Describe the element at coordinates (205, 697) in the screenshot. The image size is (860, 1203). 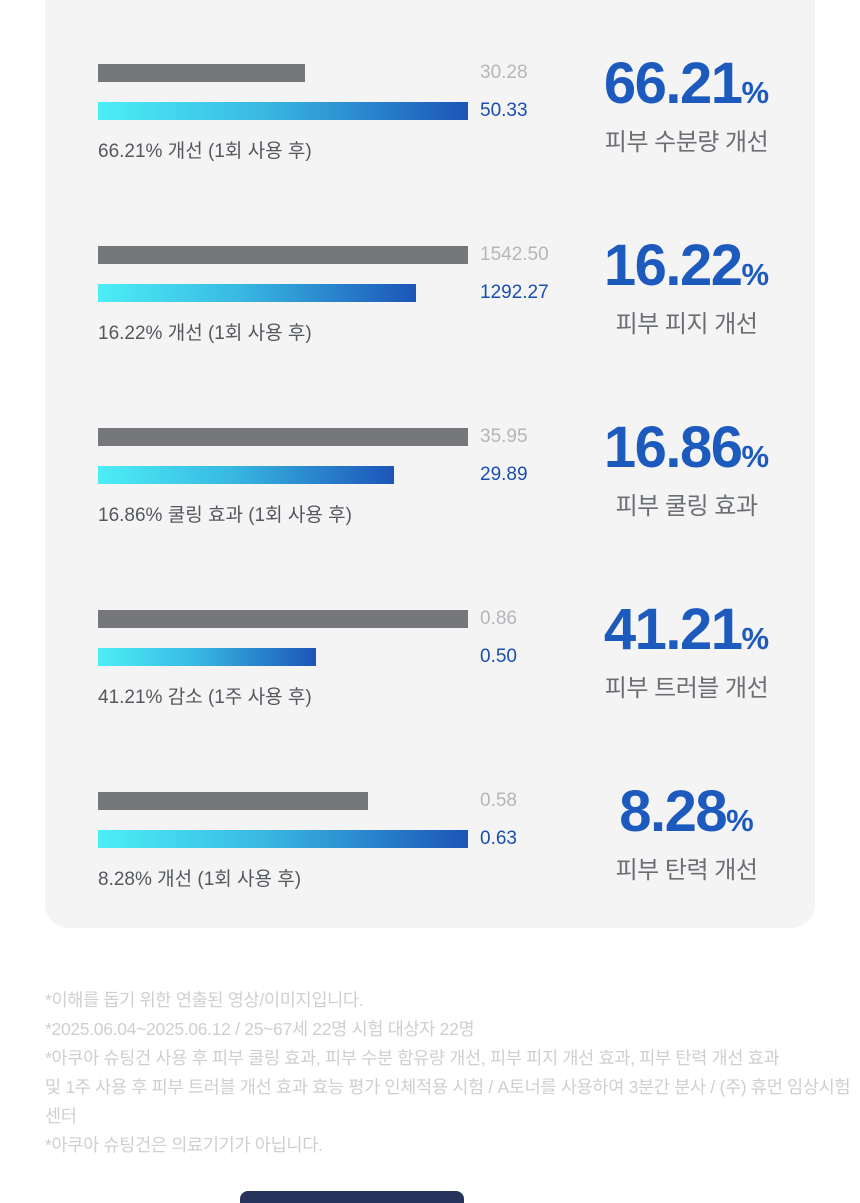
I see `chart-caption: 41.21% 감소 (1주 사용 후)` at that location.